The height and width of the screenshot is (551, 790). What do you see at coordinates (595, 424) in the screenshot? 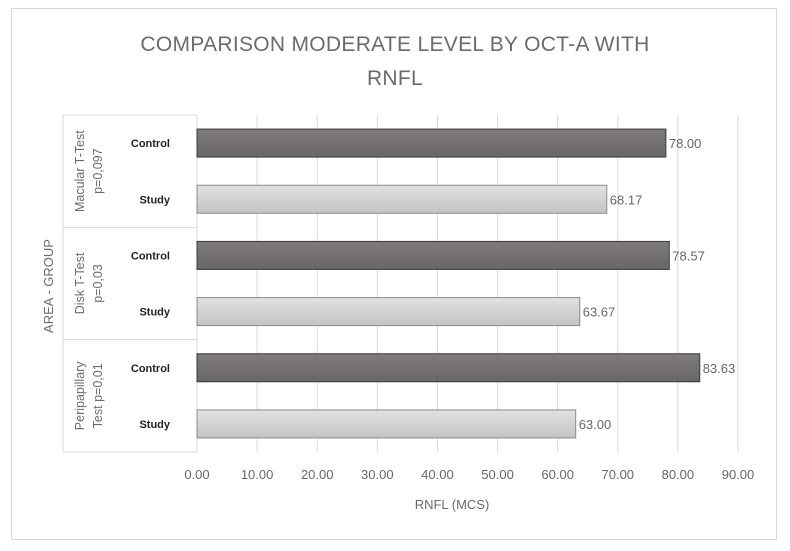
I see `data-label: 63.00` at bounding box center [595, 424].